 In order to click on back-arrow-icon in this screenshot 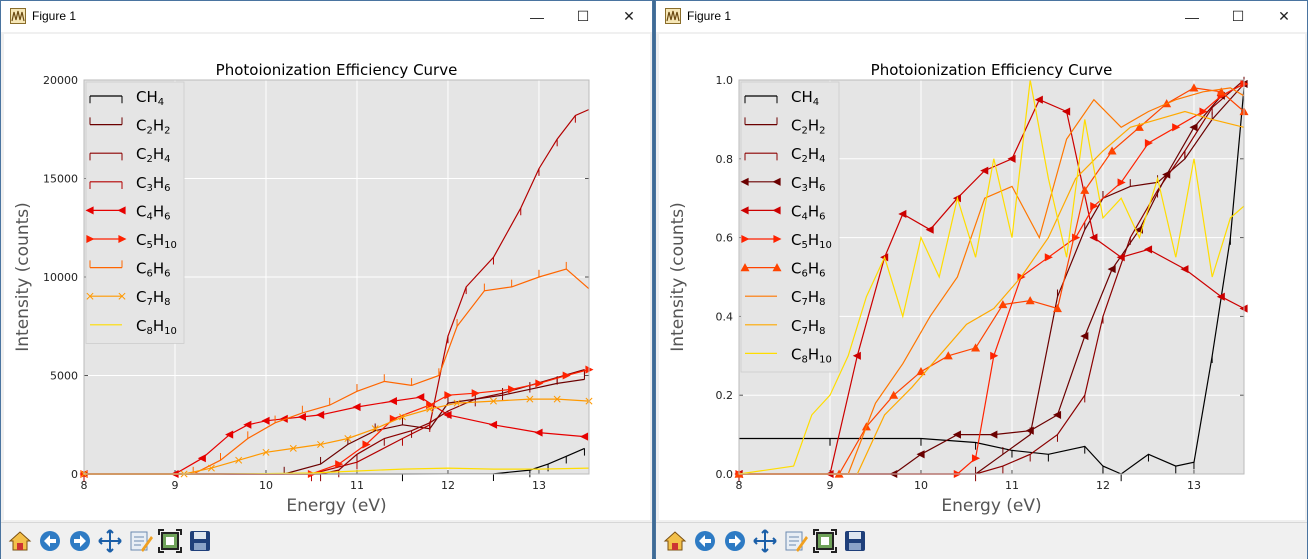, I will do `click(50, 541)`.